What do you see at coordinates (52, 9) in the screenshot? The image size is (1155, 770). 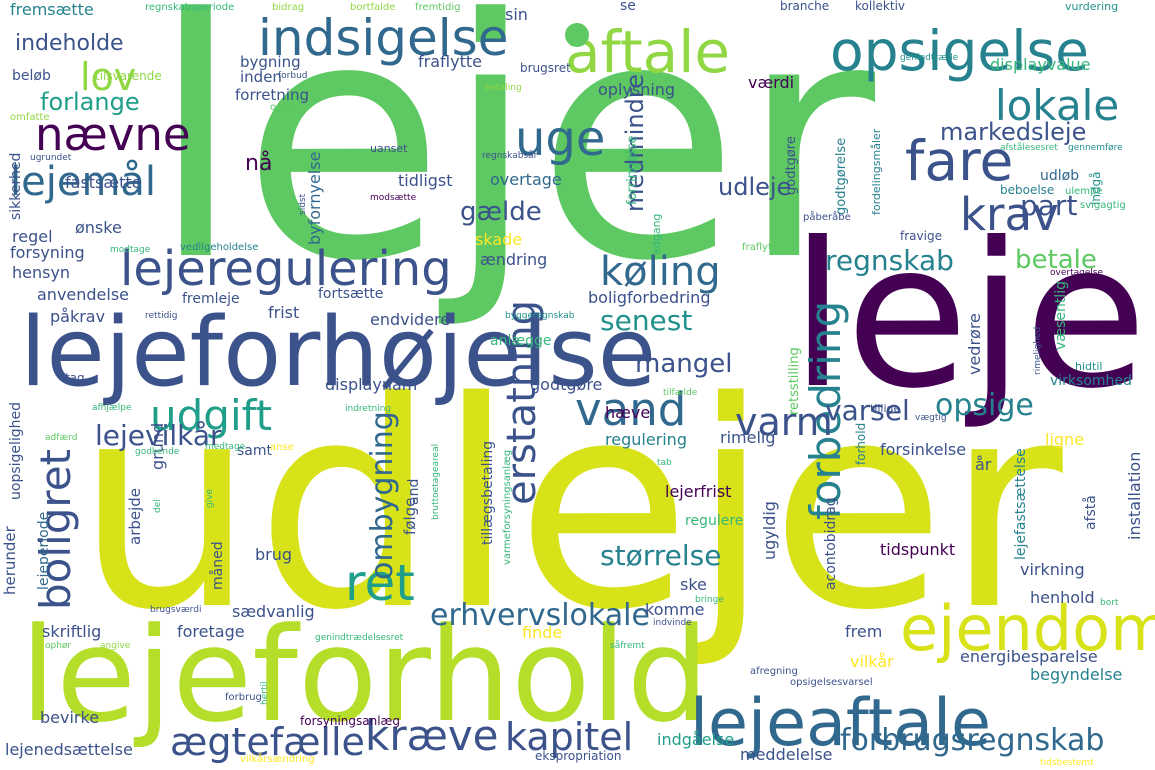 I see `cloud-word: fremsætte` at bounding box center [52, 9].